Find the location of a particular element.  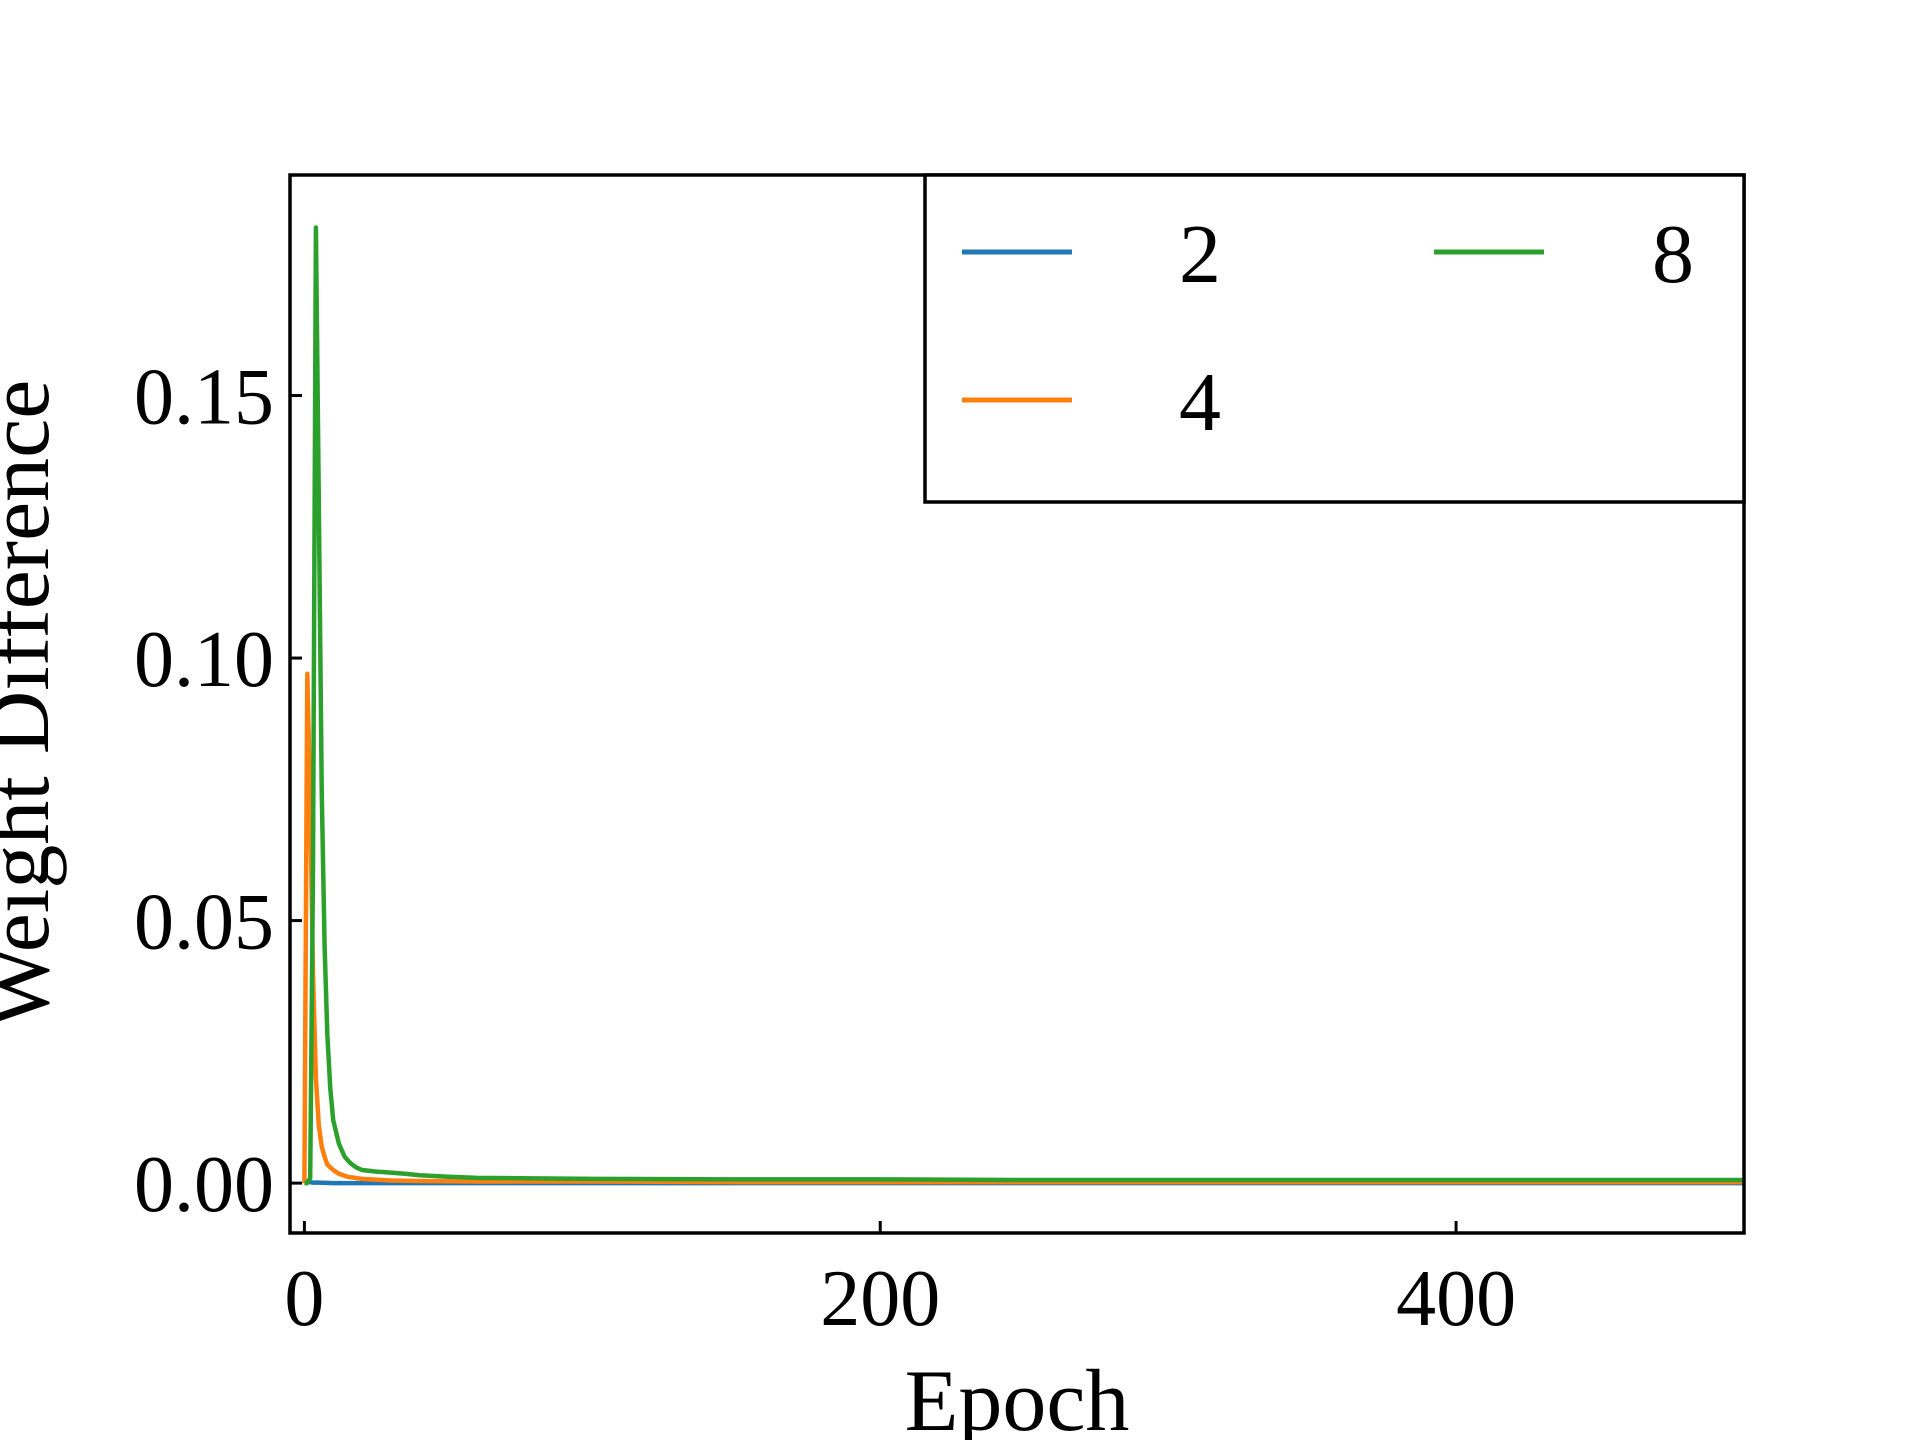

y-tick-label: 0.10 is located at coordinates (204, 660).